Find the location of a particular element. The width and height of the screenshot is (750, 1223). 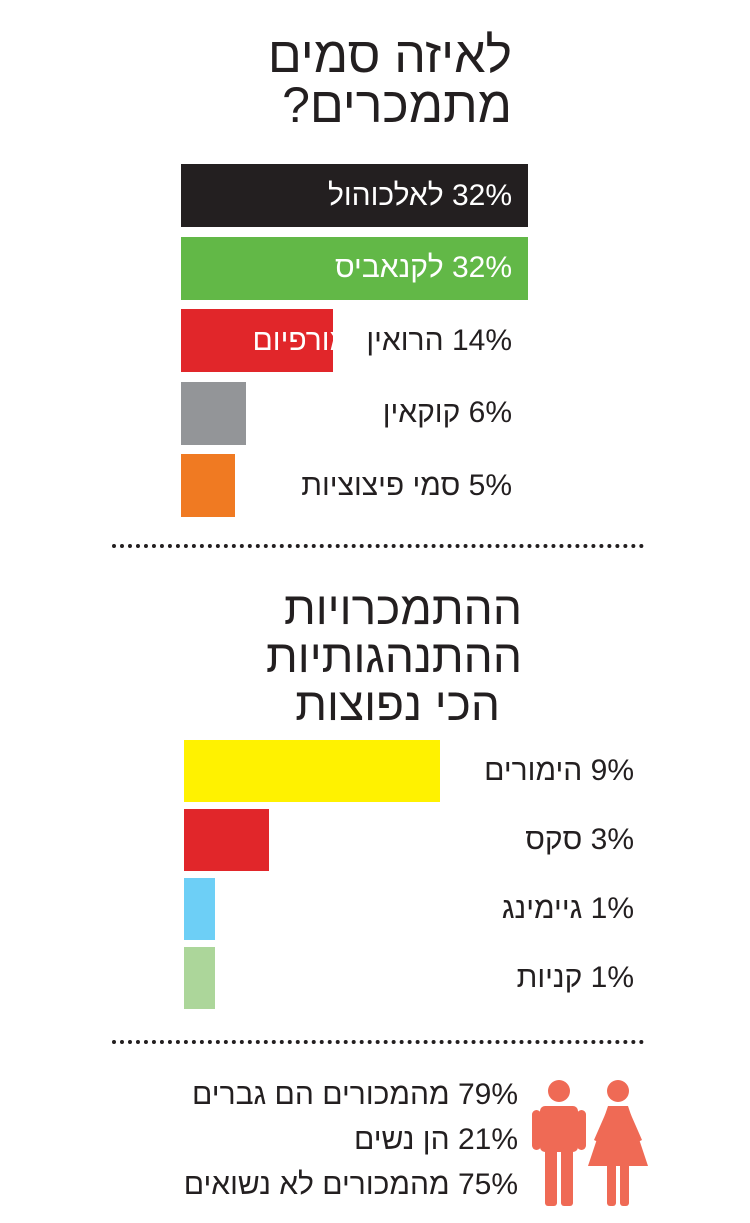

behavior-chart-title: ההתמכרויות ההתנהגותיות הכי נפוצות is located at coordinates (394, 656).